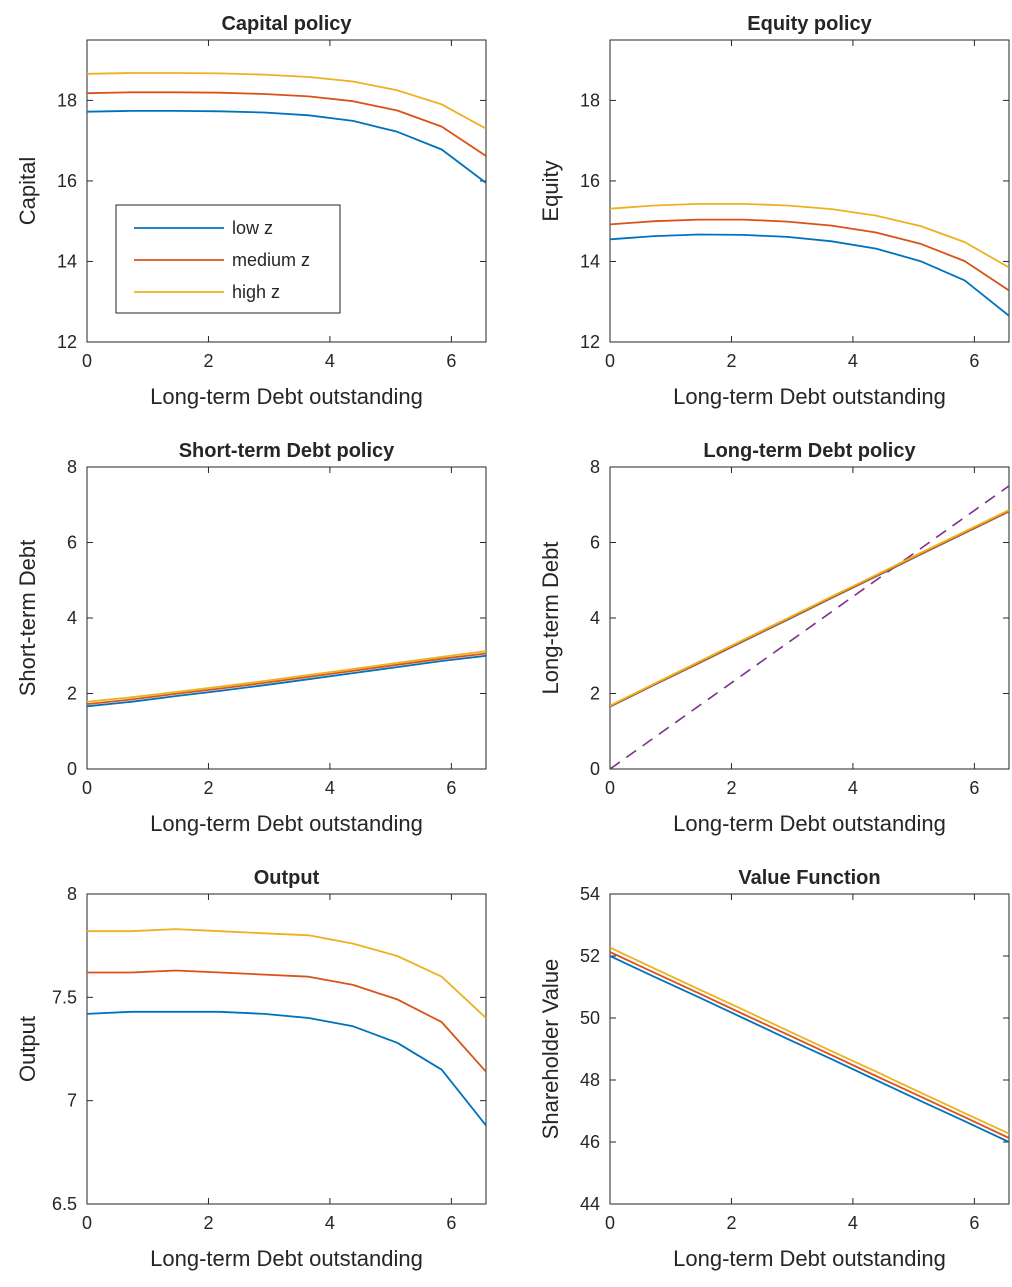 Image resolution: width=1012 pixels, height=1287 pixels. Describe the element at coordinates (550, 190) in the screenshot. I see `y-axis-label: Equity` at that location.